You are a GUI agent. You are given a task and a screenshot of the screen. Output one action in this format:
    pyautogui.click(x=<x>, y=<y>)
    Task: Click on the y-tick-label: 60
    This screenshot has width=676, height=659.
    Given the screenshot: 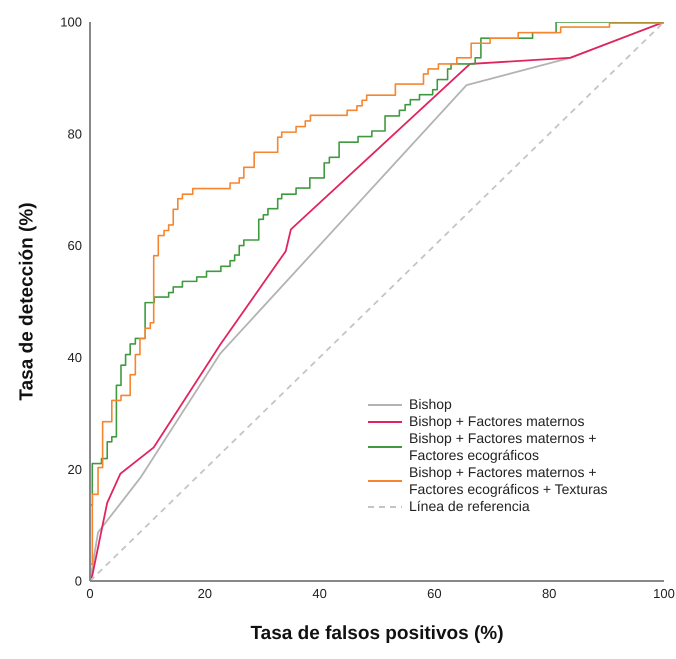 What is the action you would take?
    pyautogui.click(x=75, y=246)
    